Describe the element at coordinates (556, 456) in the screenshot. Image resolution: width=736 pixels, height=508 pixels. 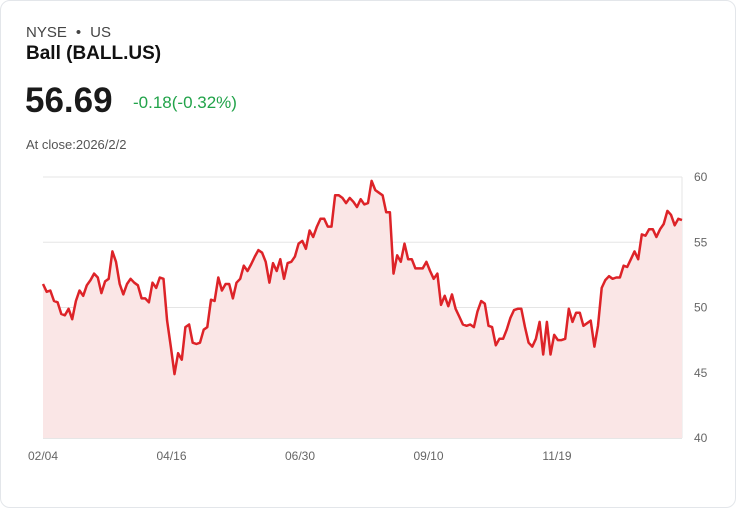
I see `x-tick-label: 11/19` at that location.